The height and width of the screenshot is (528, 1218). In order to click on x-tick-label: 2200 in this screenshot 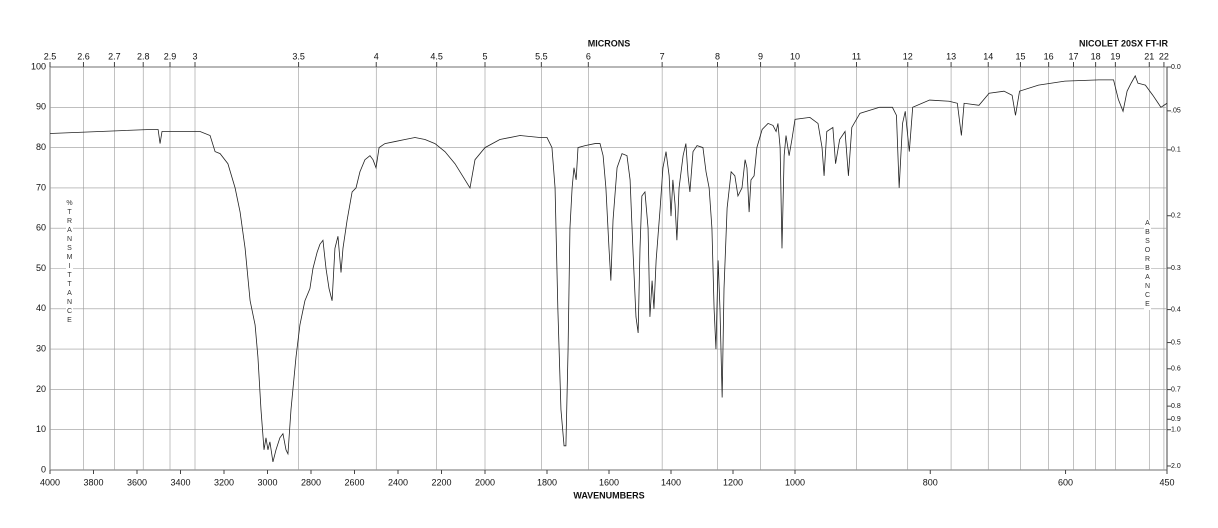, I will do `click(441, 482)`.